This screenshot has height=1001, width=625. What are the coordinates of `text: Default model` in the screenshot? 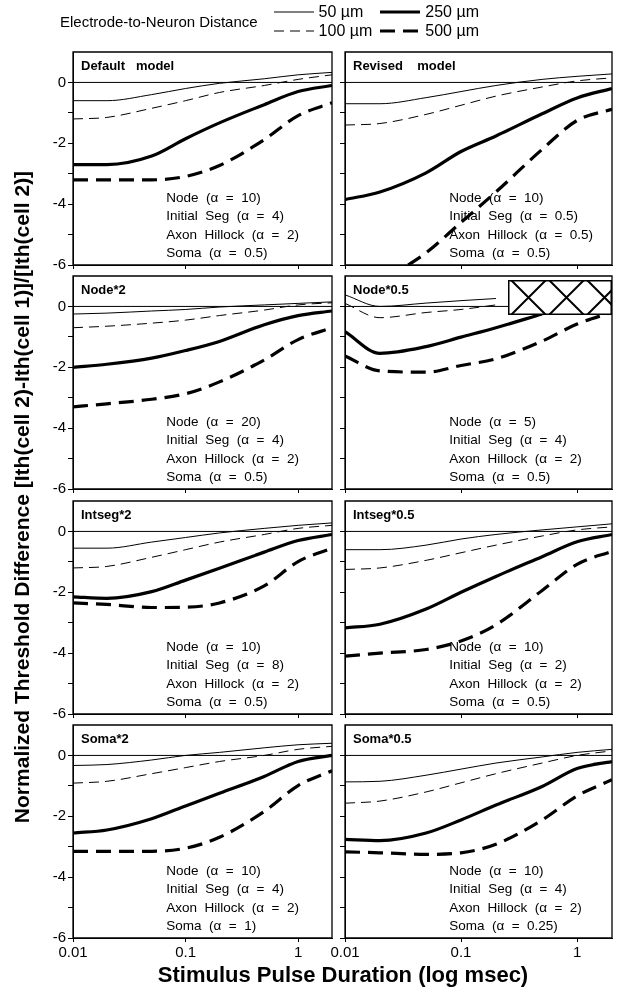 It's located at (128, 66).